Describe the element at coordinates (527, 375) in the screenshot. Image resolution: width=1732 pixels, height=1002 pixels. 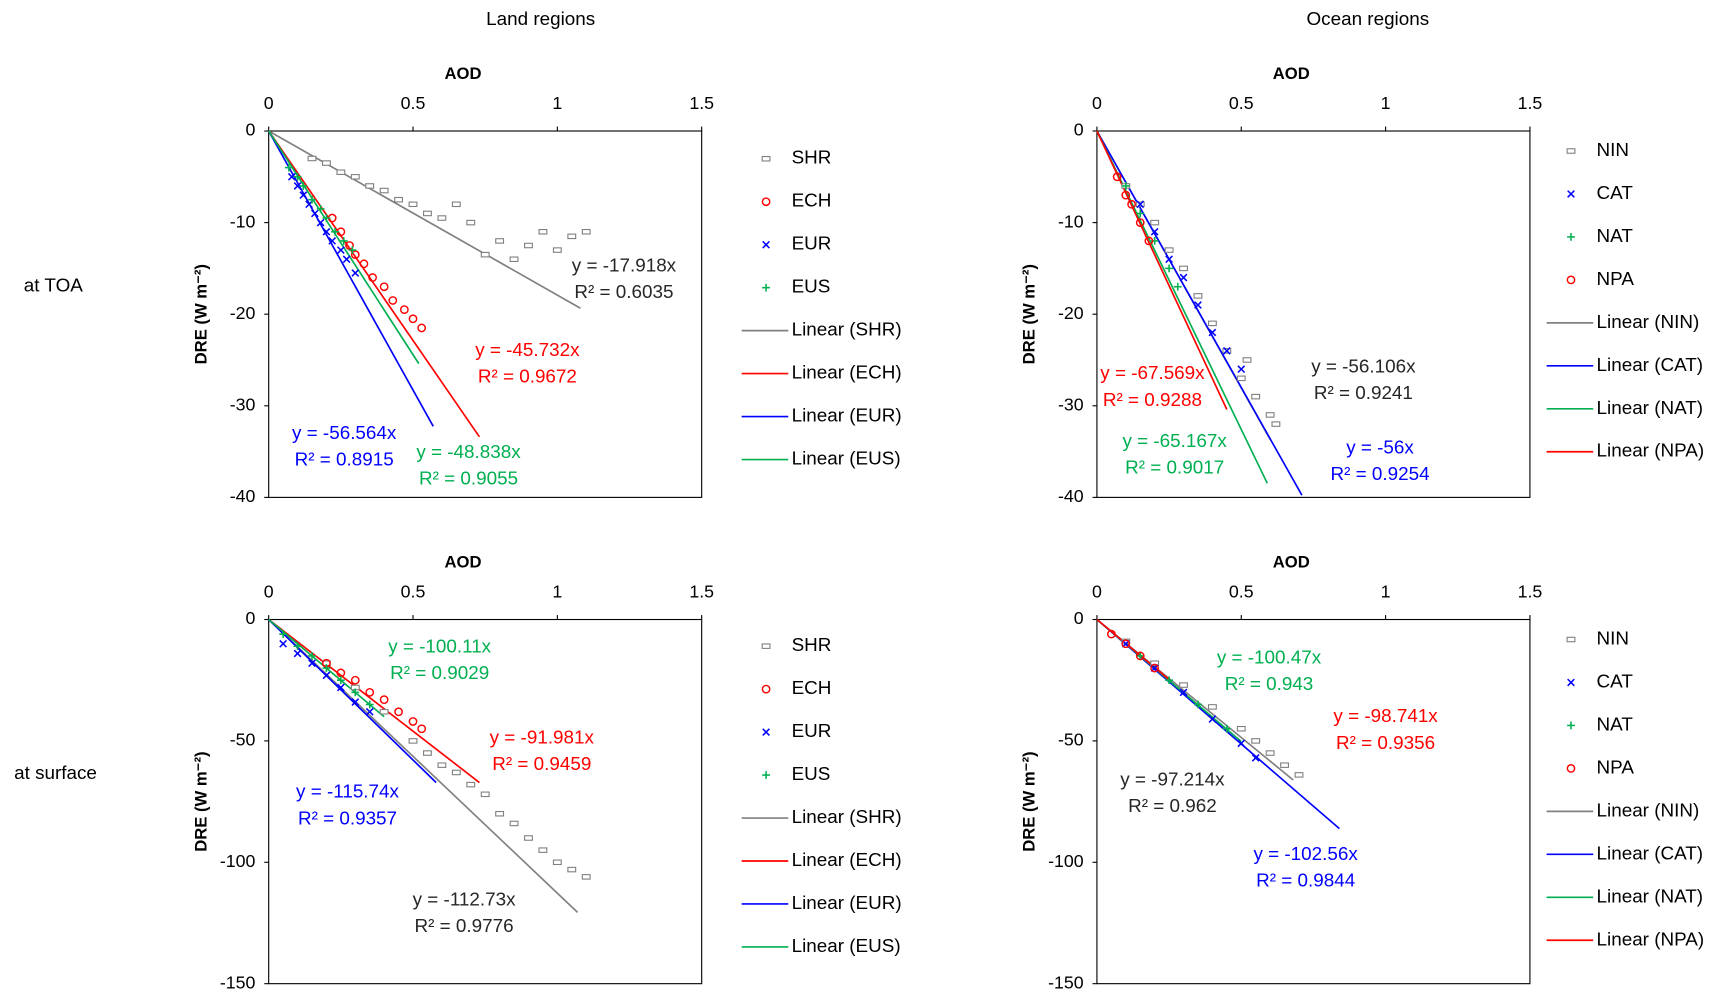
I see `trend-r2: R² = 0.9672` at that location.